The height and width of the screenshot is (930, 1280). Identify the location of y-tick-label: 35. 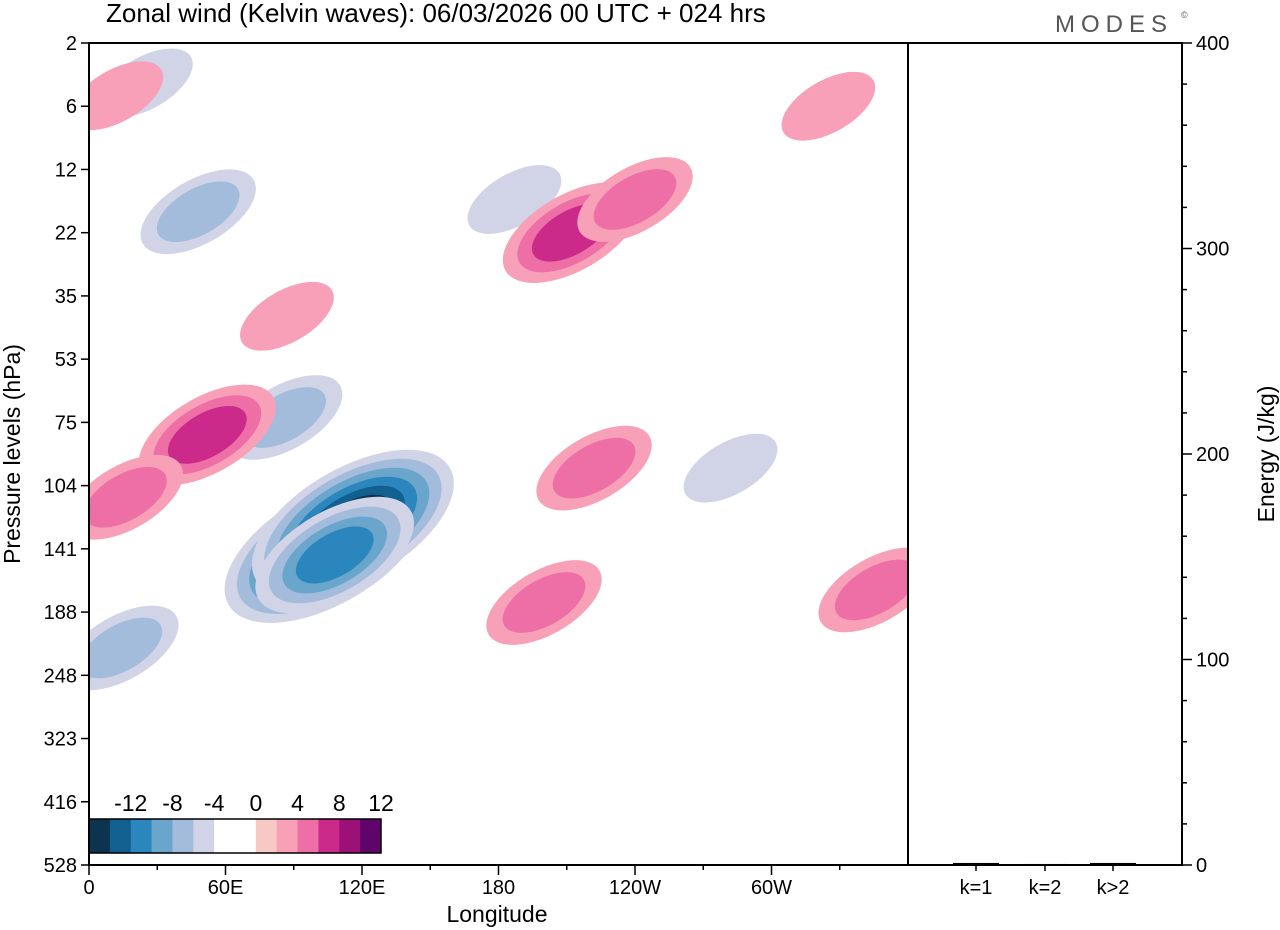
(66, 297).